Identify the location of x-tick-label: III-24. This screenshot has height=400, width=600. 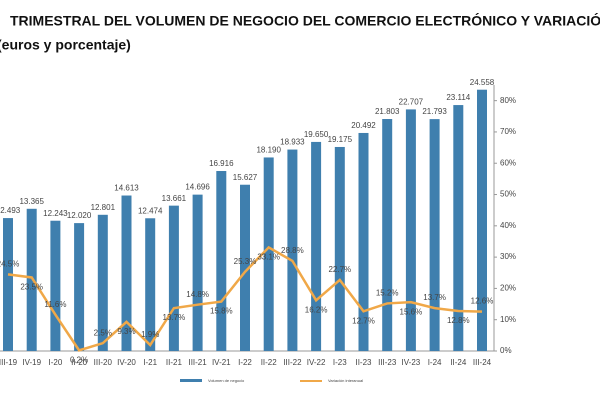
(482, 362).